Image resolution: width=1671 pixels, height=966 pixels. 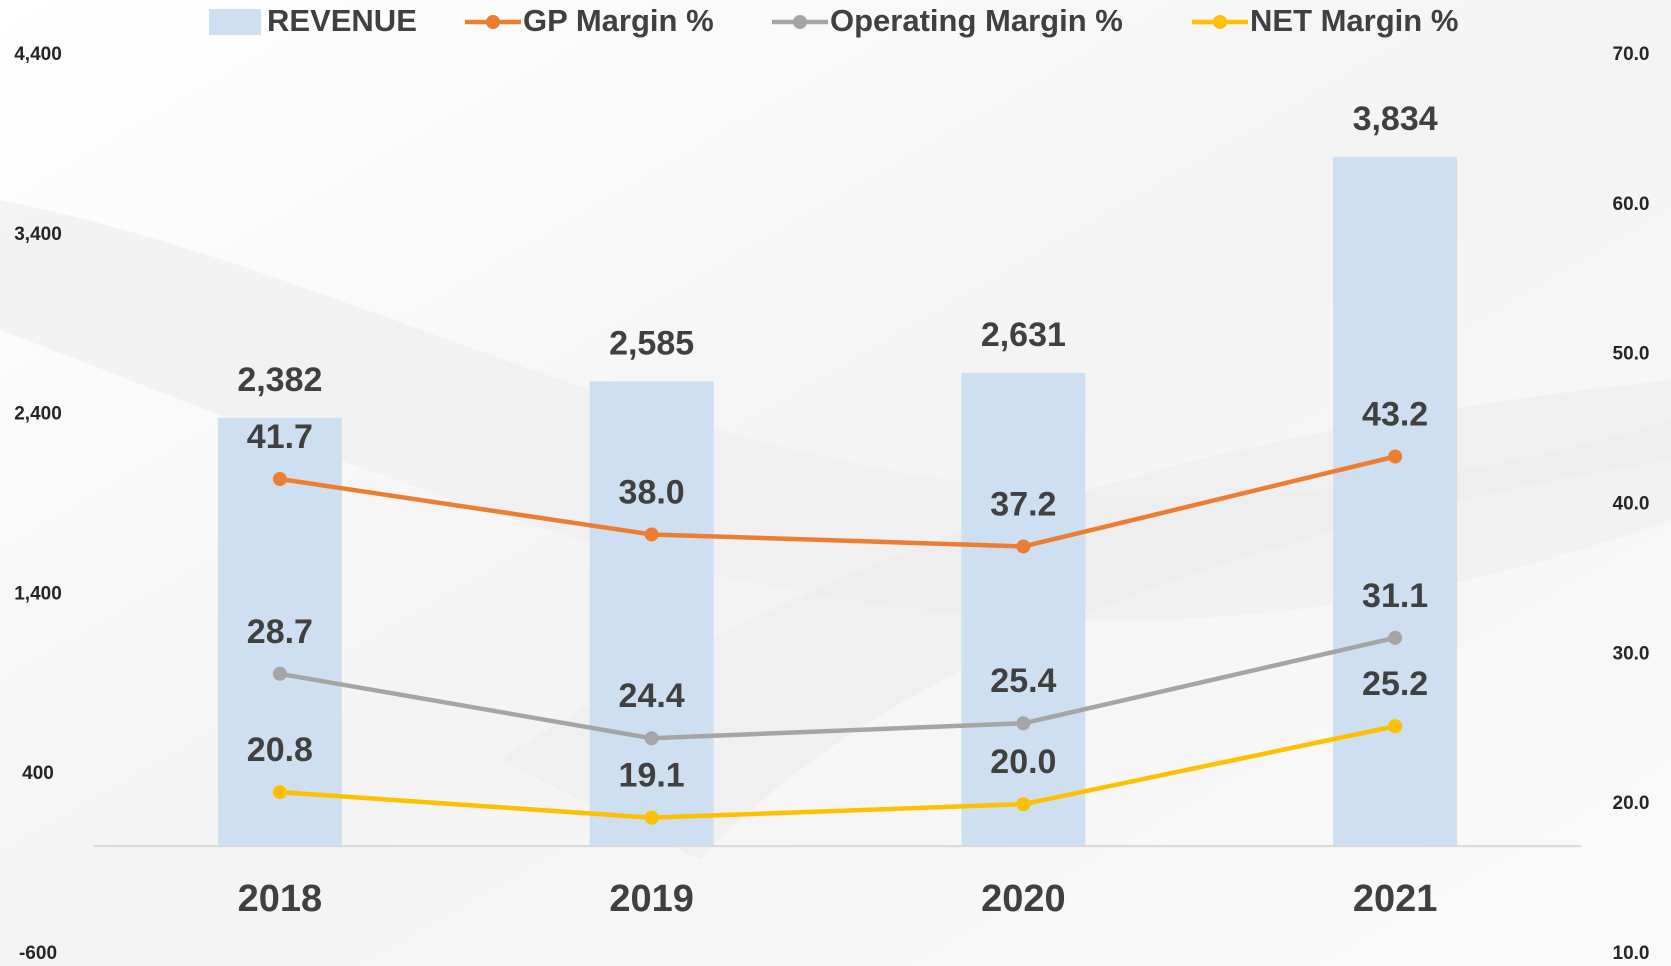 What do you see at coordinates (1395, 415) in the screenshot?
I see `data-label: 43.2` at bounding box center [1395, 415].